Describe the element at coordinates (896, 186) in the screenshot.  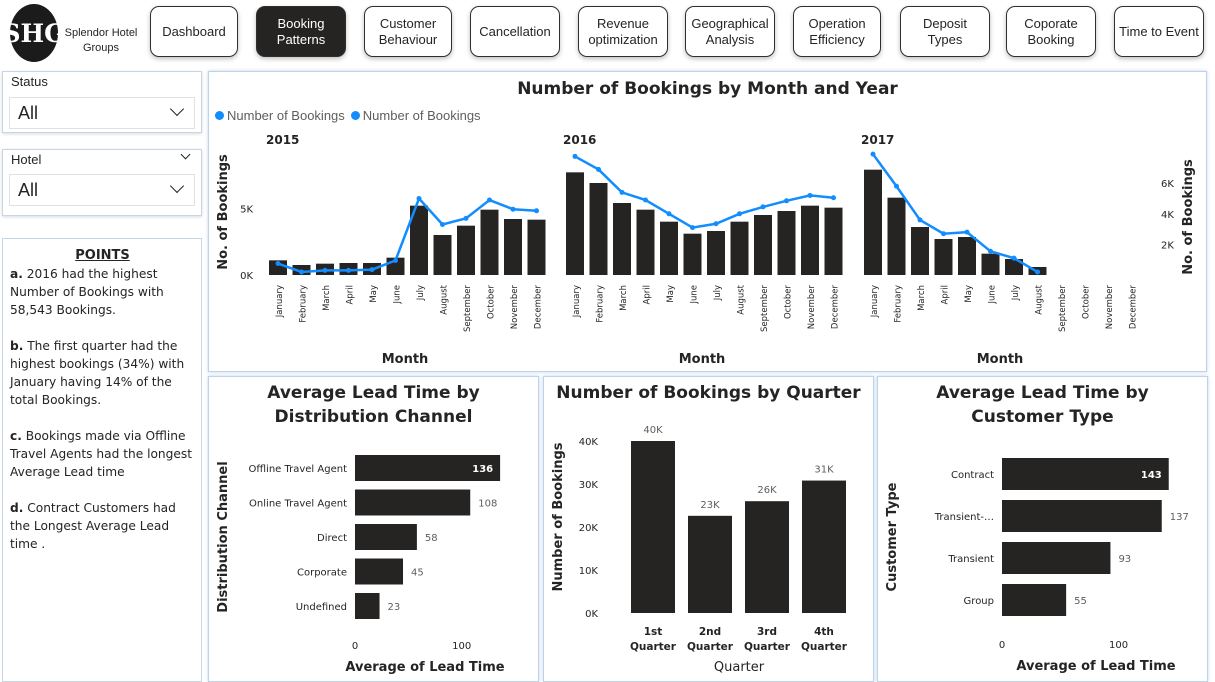
I see `line-point-2017-february` at that location.